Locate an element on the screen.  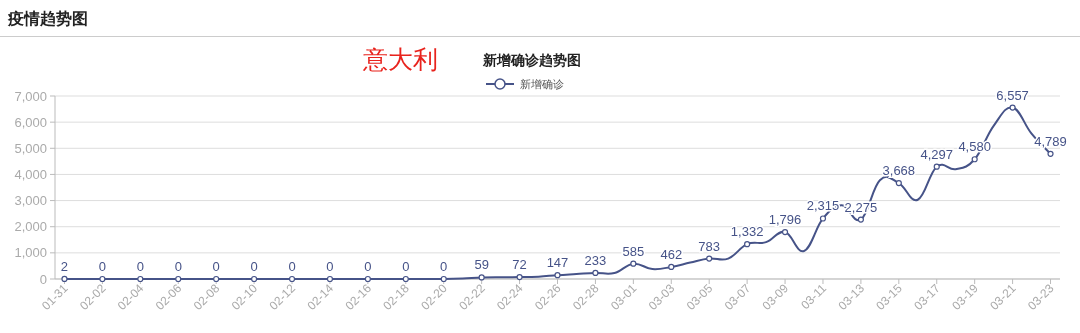
y-tick-label: 4,000 is located at coordinates (30, 174).